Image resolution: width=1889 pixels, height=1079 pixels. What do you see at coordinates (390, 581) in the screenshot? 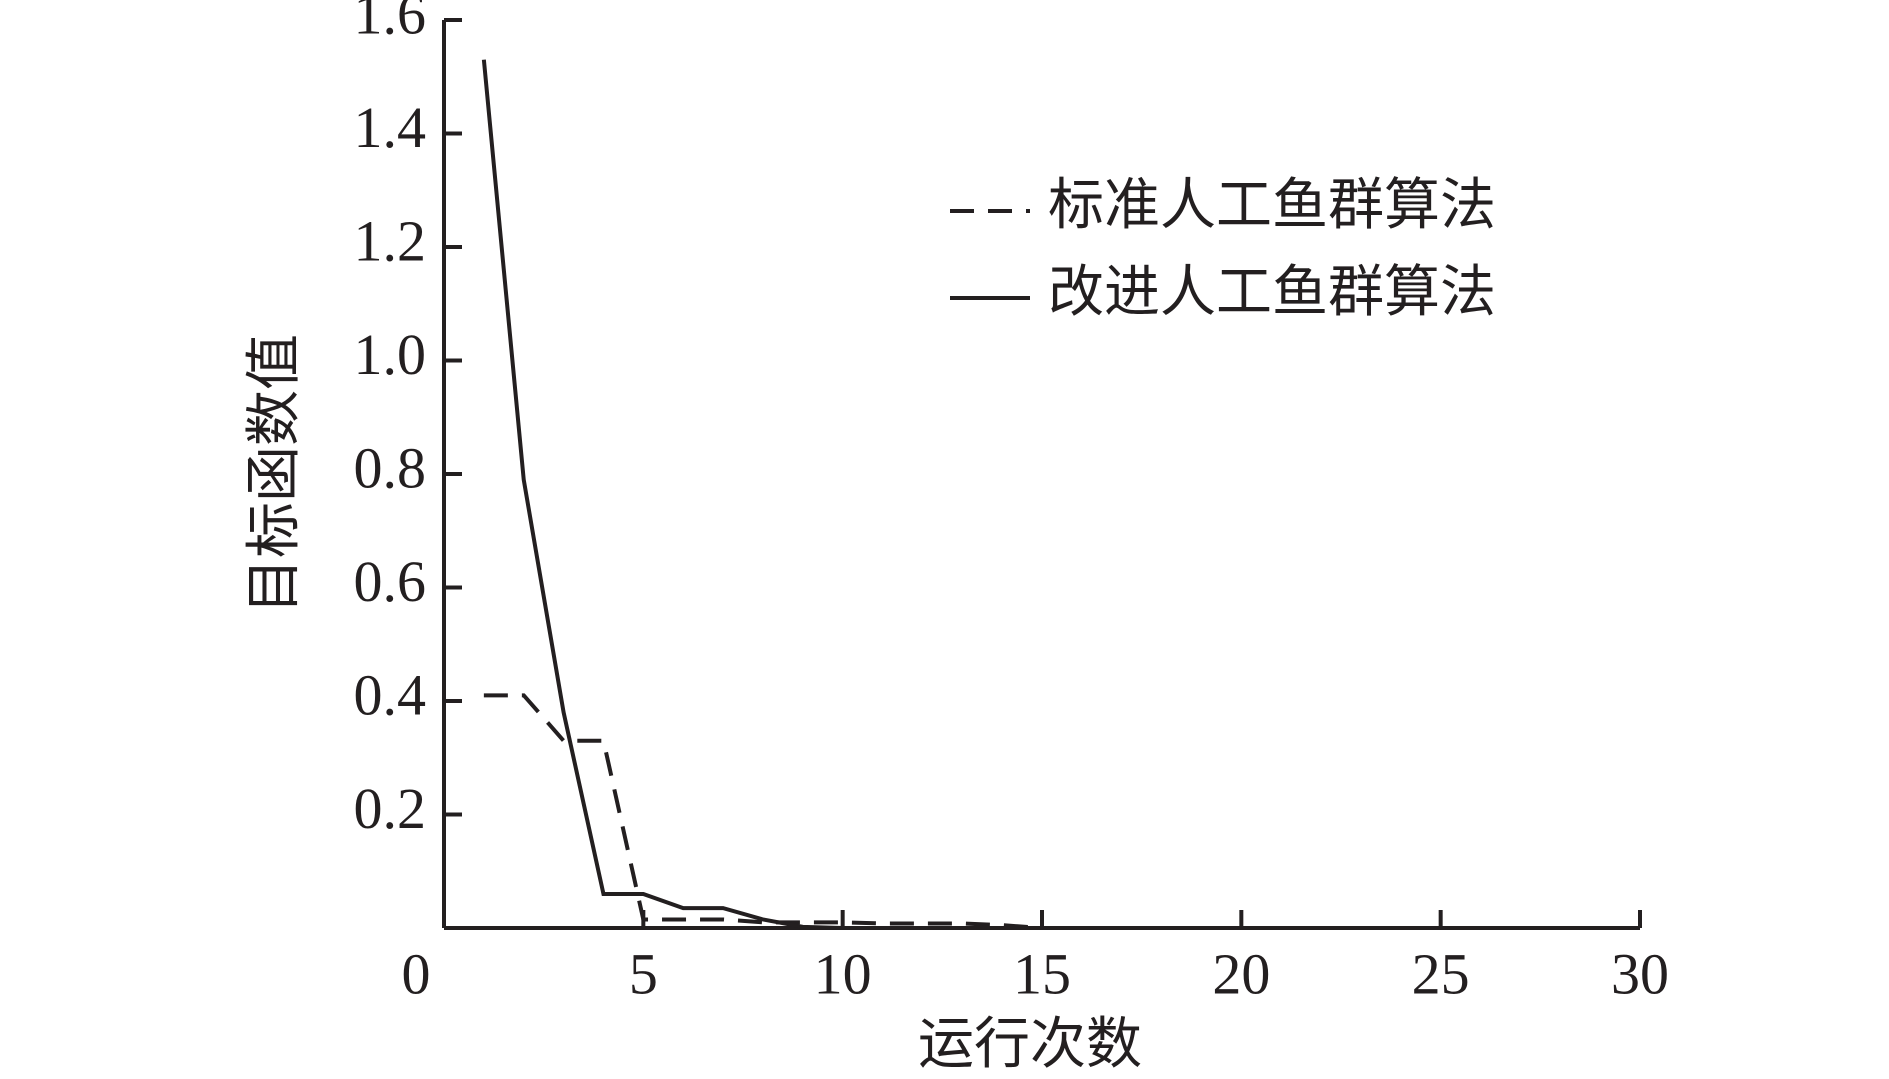
I see `y-tick-label: 0.6` at bounding box center [390, 581].